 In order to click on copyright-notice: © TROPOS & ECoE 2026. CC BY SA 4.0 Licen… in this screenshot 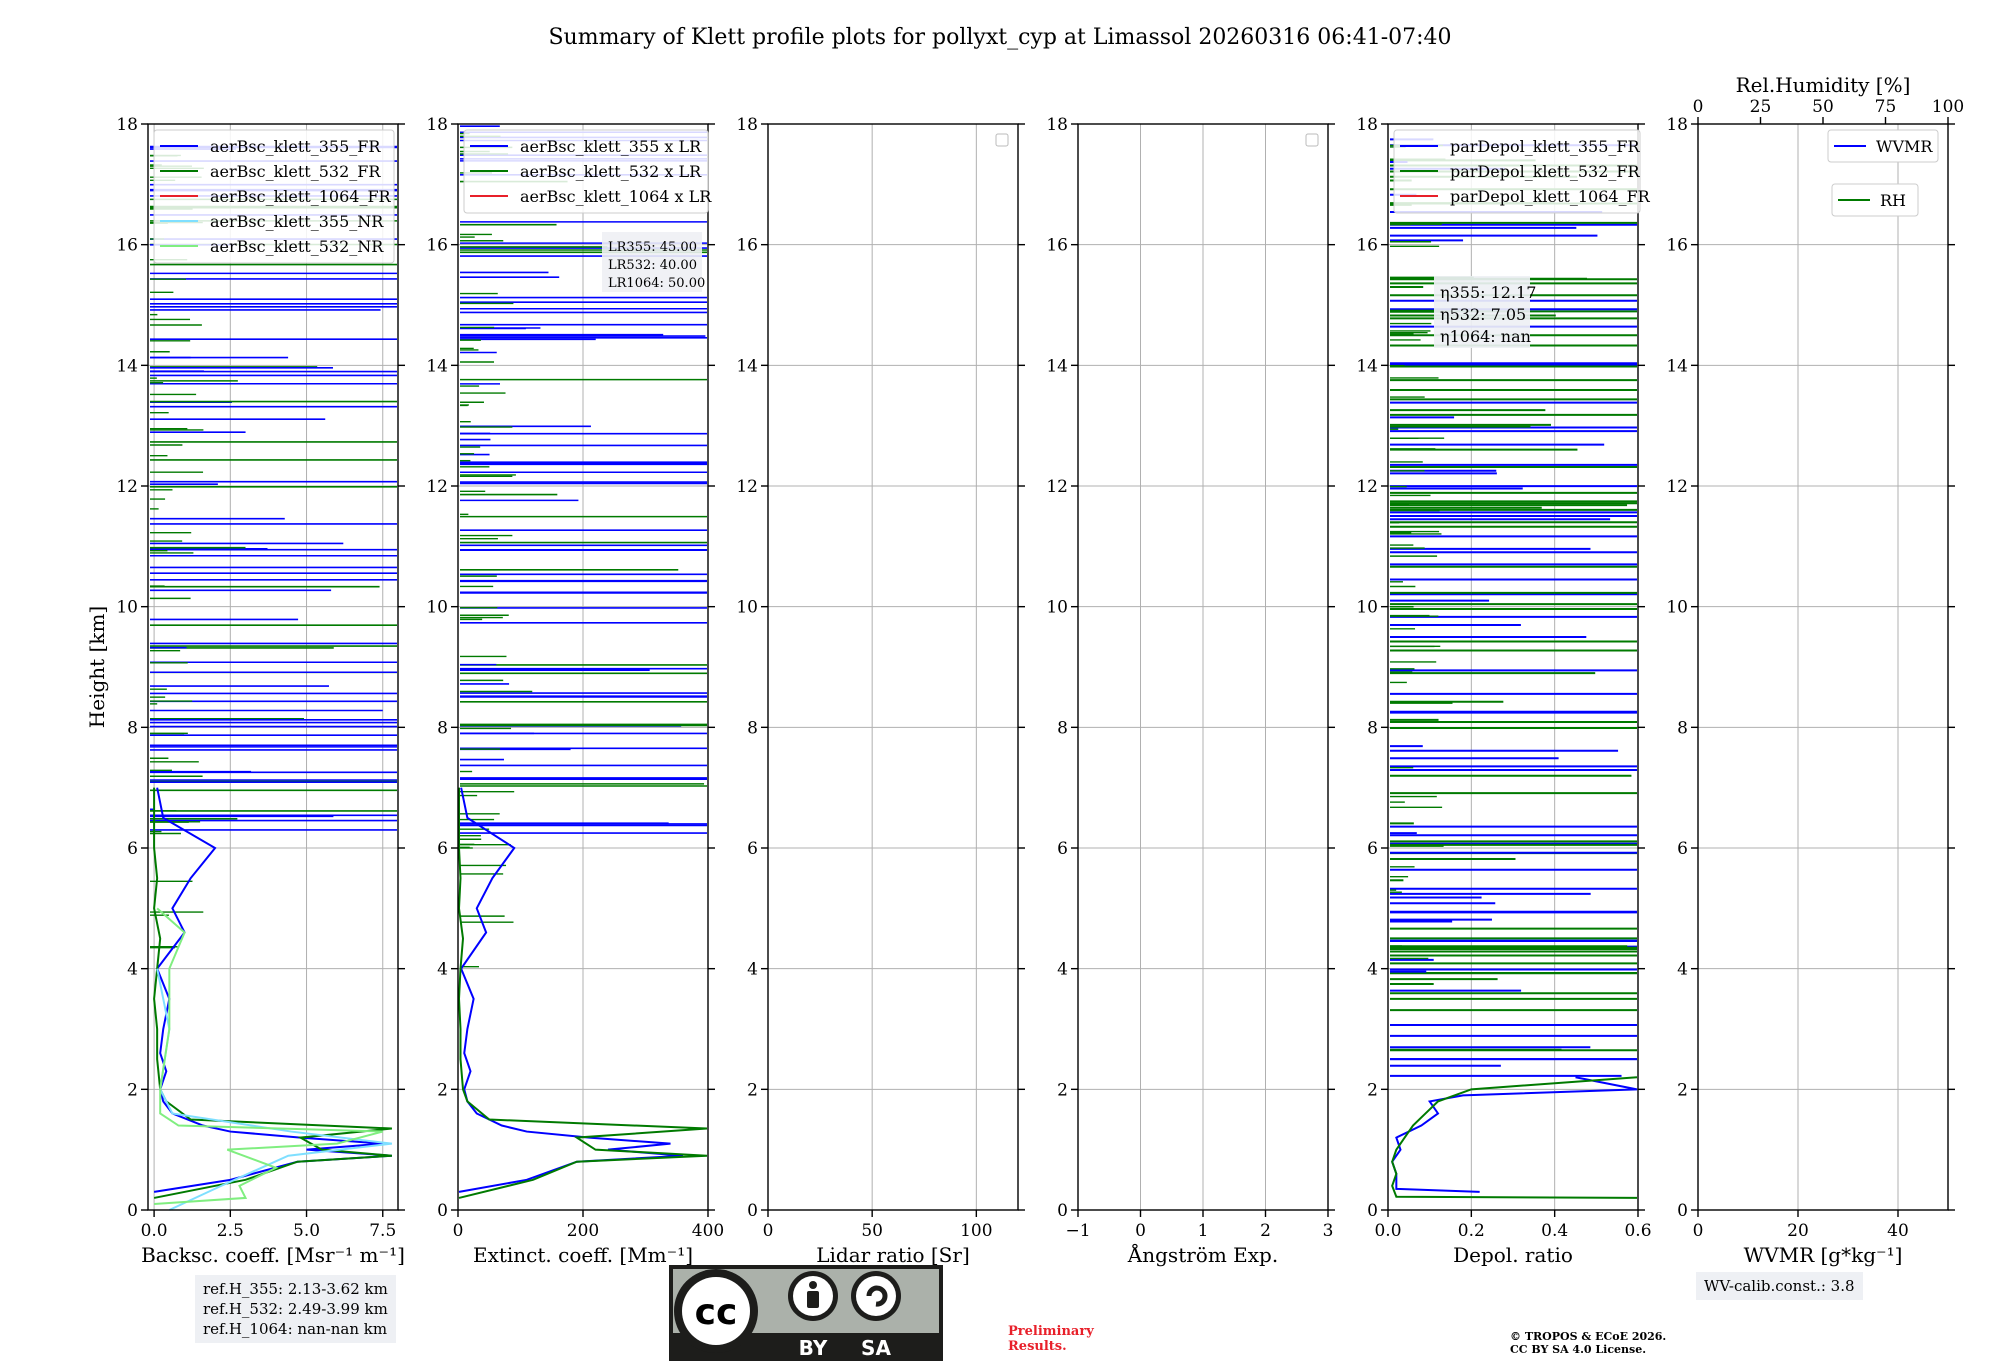, I will do `click(1588, 1343)`.